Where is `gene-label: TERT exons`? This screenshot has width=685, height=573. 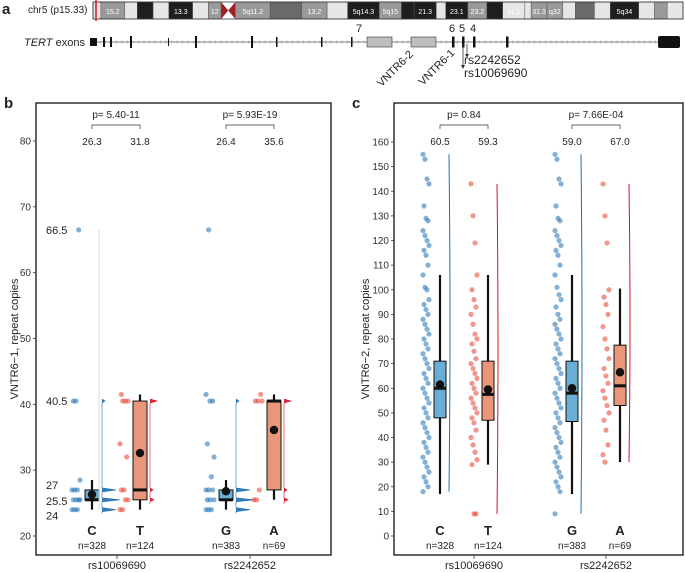
gene-label: TERT exons is located at coordinates (54, 43).